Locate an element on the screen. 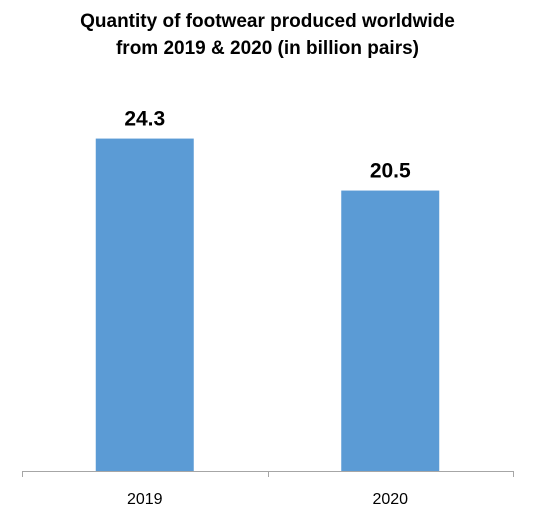 Image resolution: width=535 pixels, height=525 pixels. chart-title-line-1: Quantity of footwear produced worldwide is located at coordinates (267, 21).